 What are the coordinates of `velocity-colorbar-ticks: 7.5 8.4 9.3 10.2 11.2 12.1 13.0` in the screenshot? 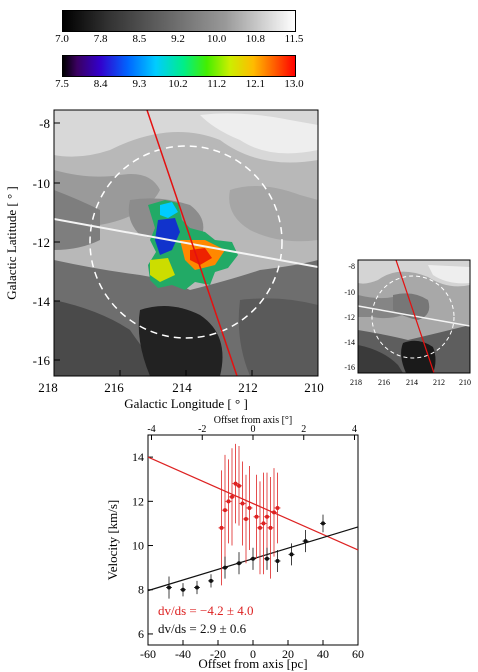 It's located at (179, 85).